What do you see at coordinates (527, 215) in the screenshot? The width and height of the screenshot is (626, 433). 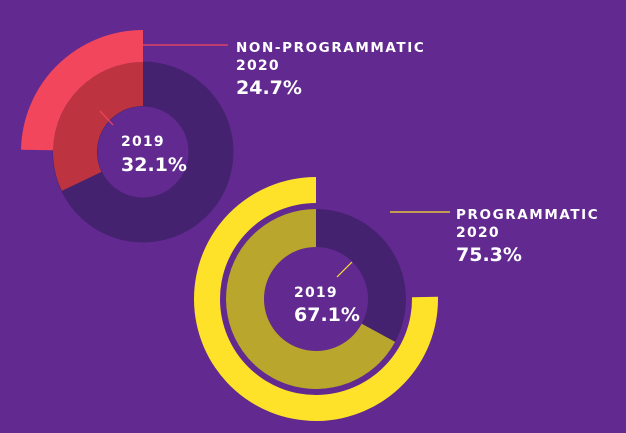 I see `label-programmatic-title: PROGRAMMATIC` at bounding box center [527, 215].